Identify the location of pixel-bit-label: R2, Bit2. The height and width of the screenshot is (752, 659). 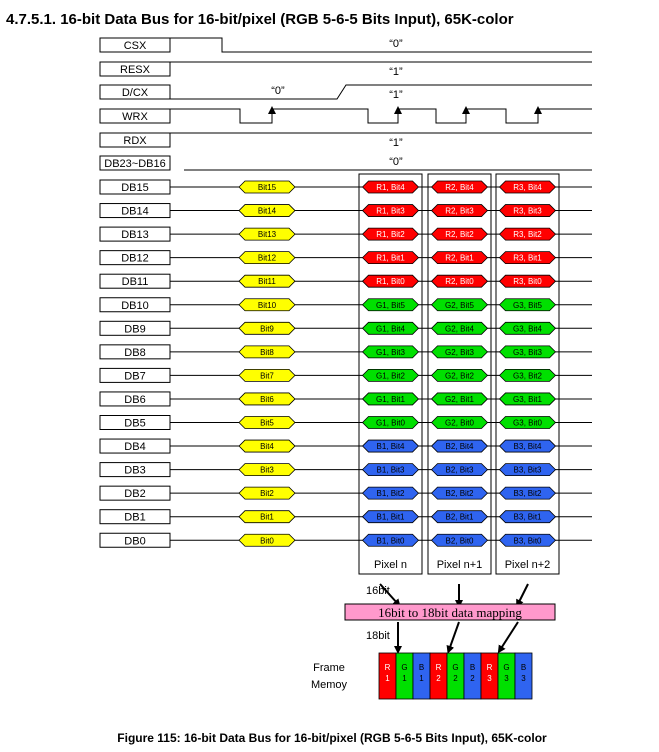
(459, 234).